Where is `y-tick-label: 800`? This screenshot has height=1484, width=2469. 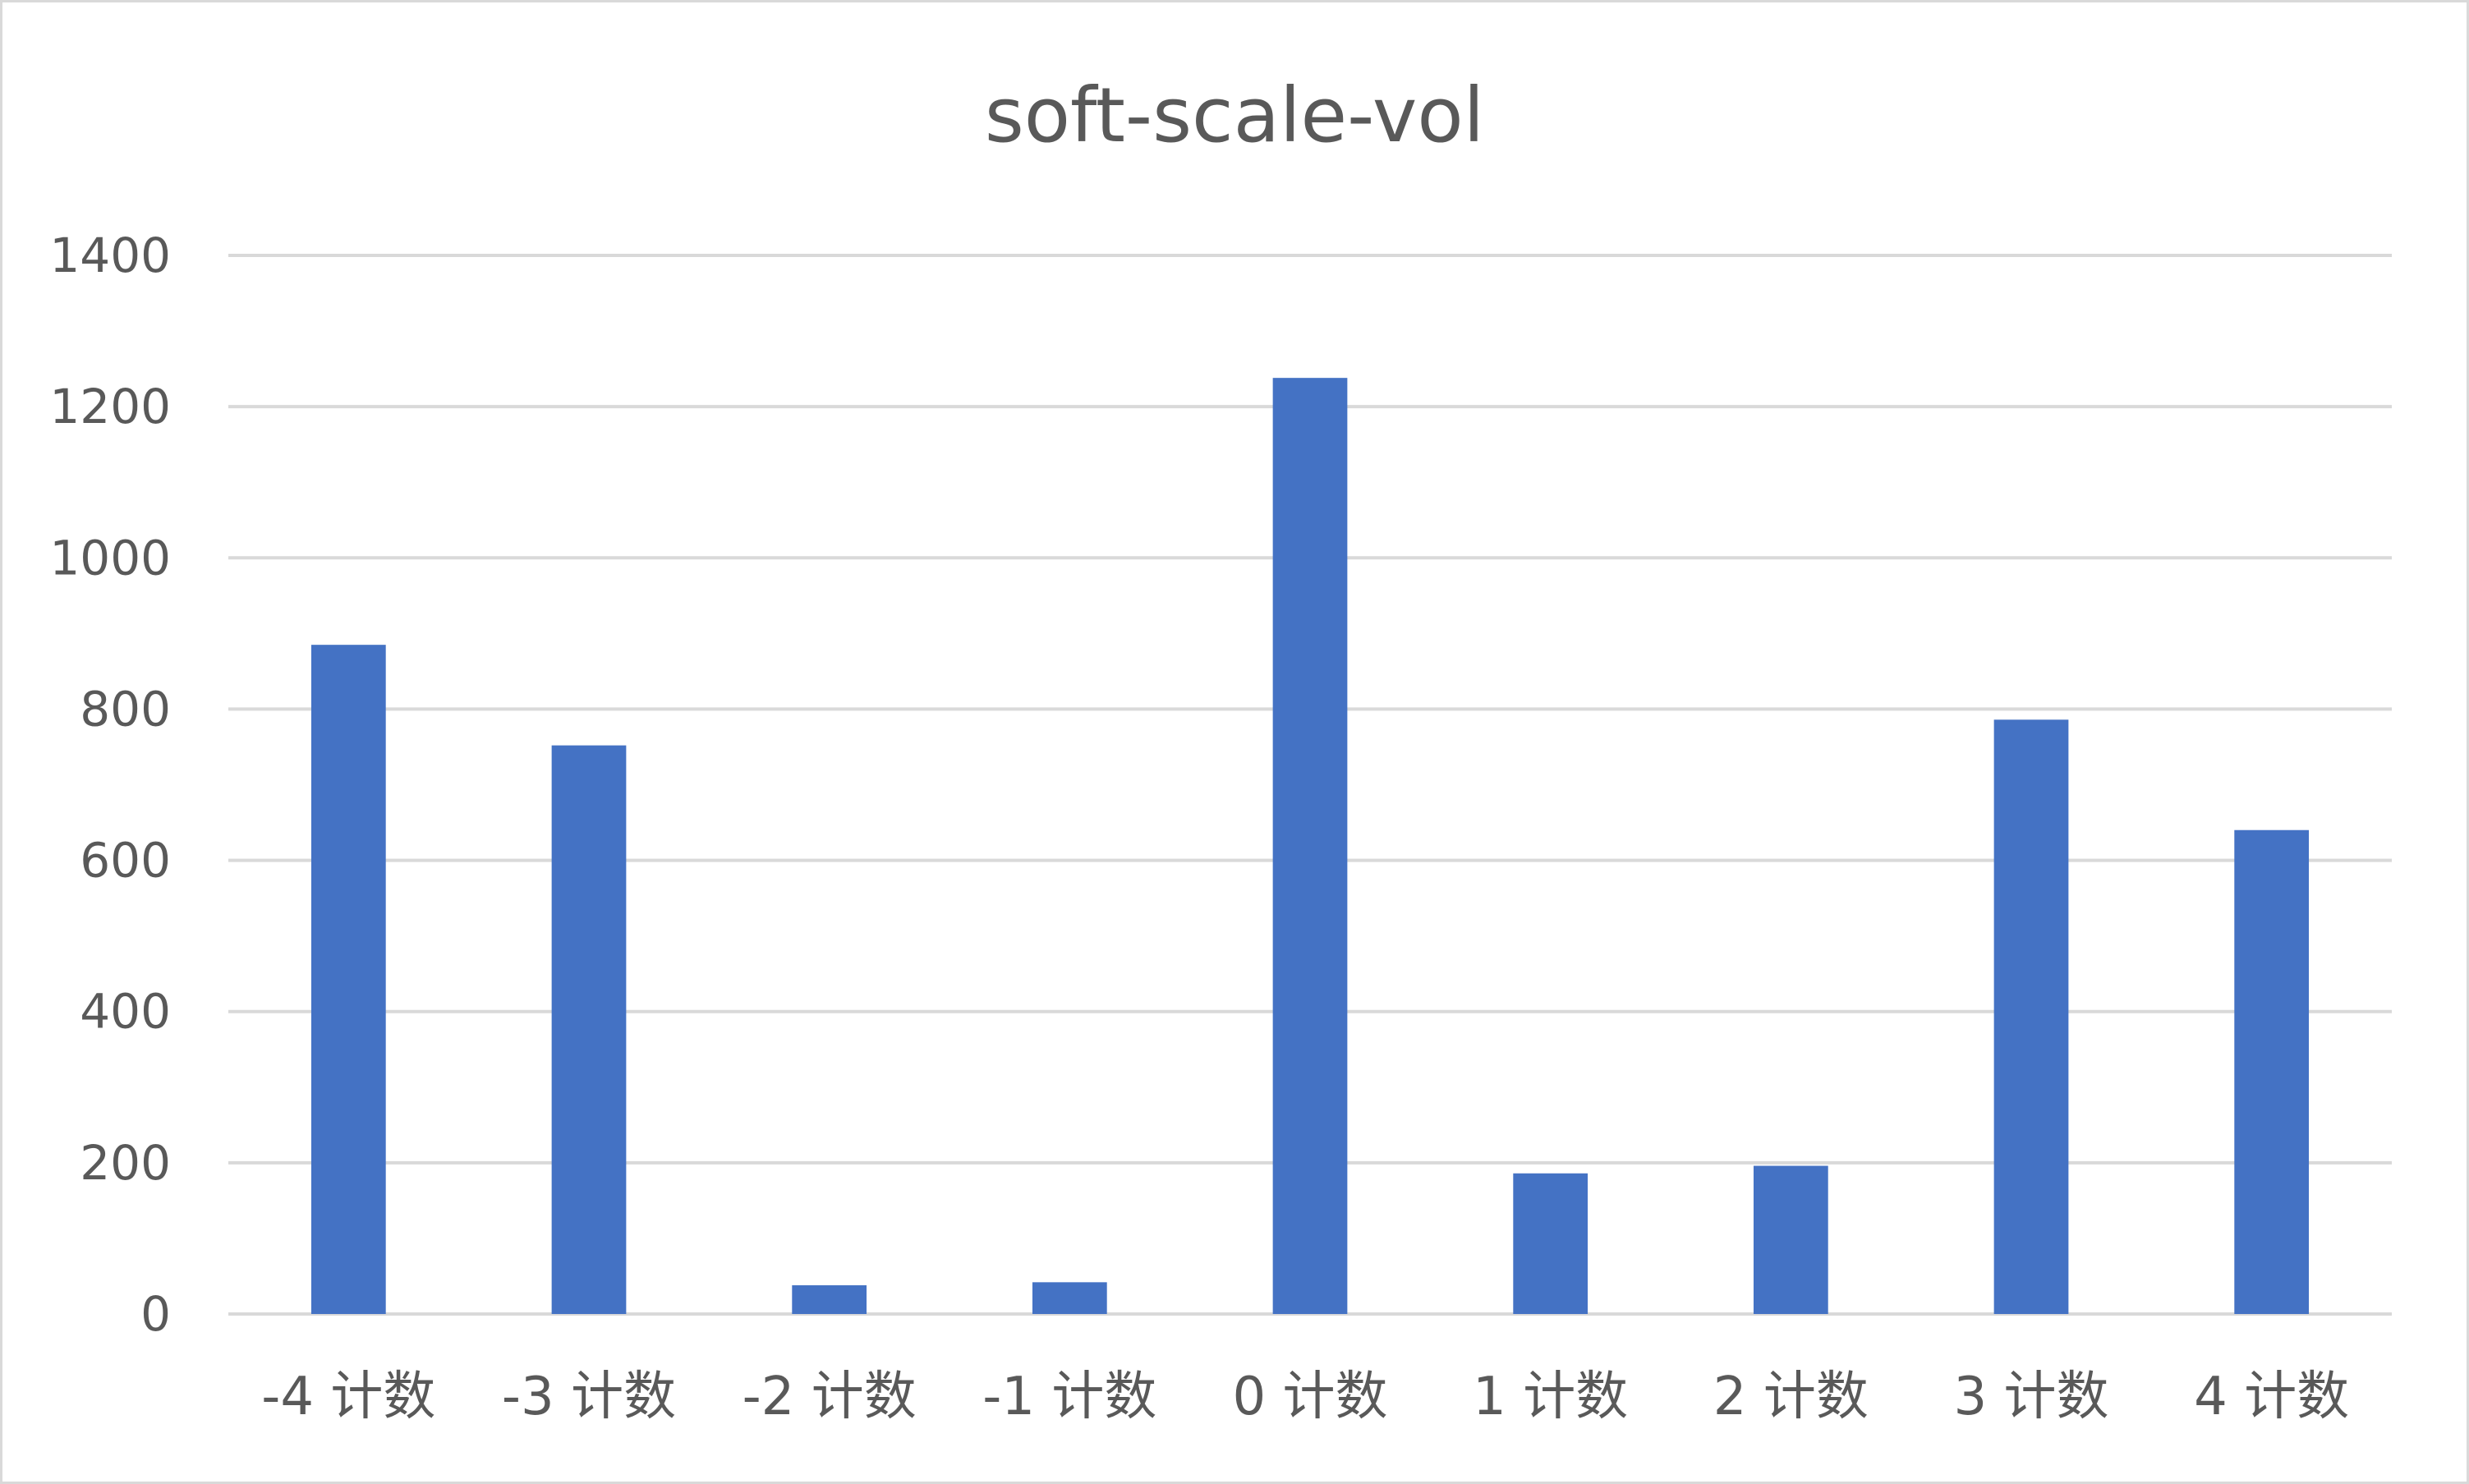
y-tick-label: 800 is located at coordinates (126, 709).